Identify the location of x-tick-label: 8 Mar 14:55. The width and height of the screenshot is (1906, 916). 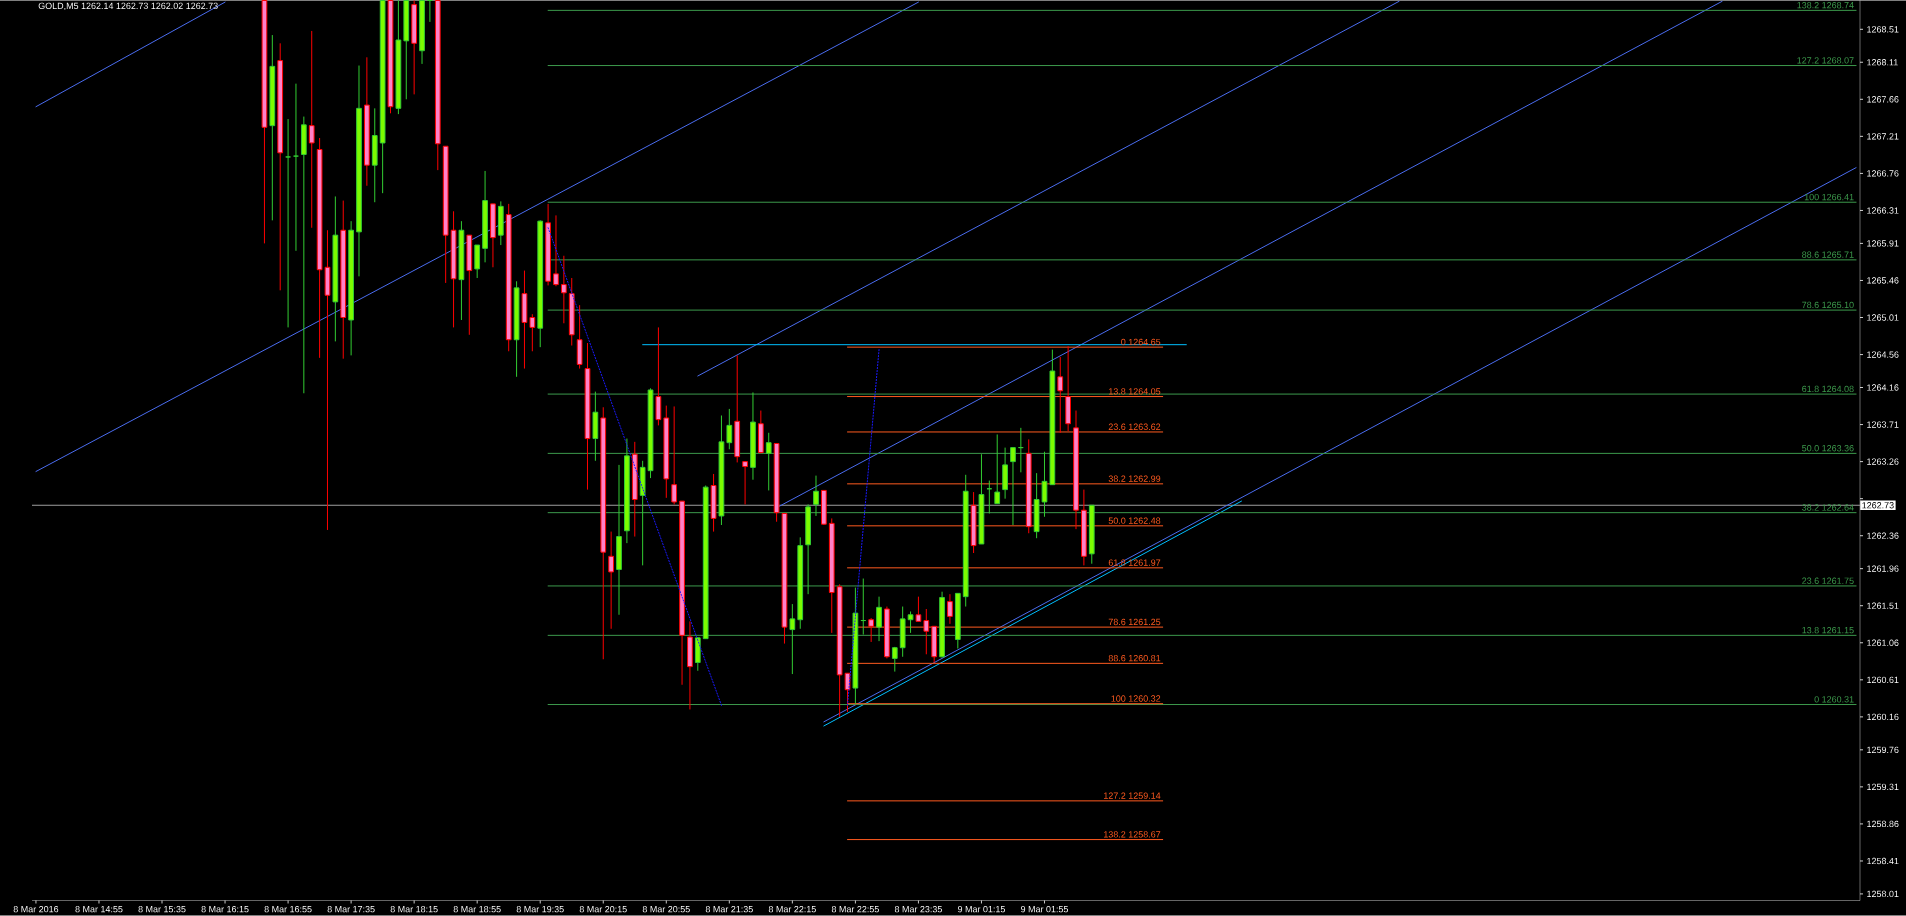
(99, 909).